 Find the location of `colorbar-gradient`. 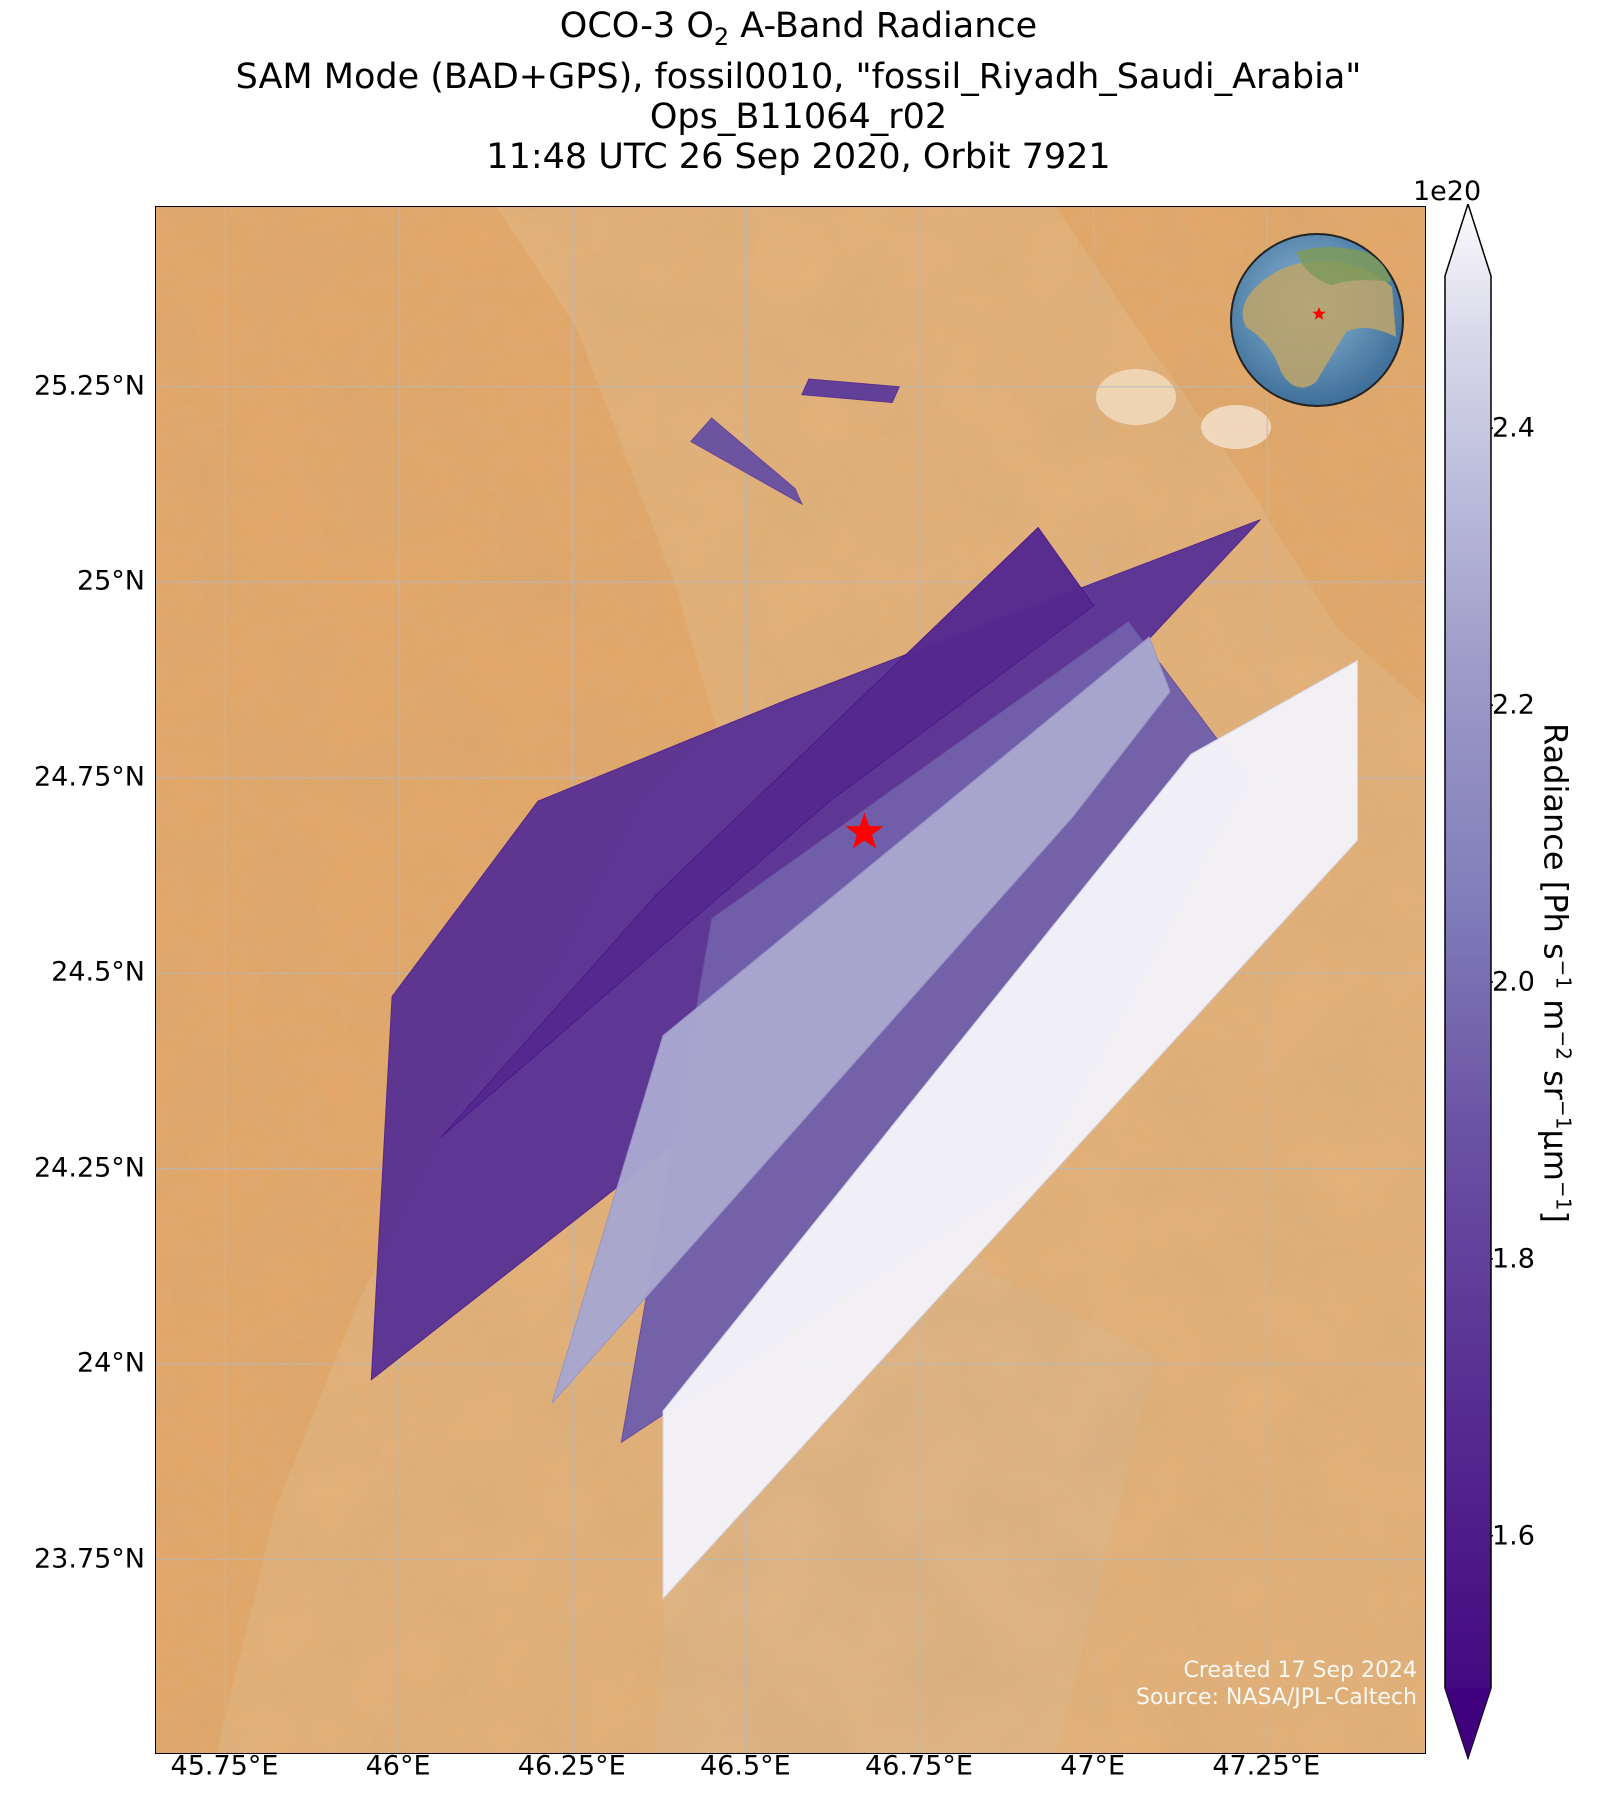

colorbar-gradient is located at coordinates (1468, 982).